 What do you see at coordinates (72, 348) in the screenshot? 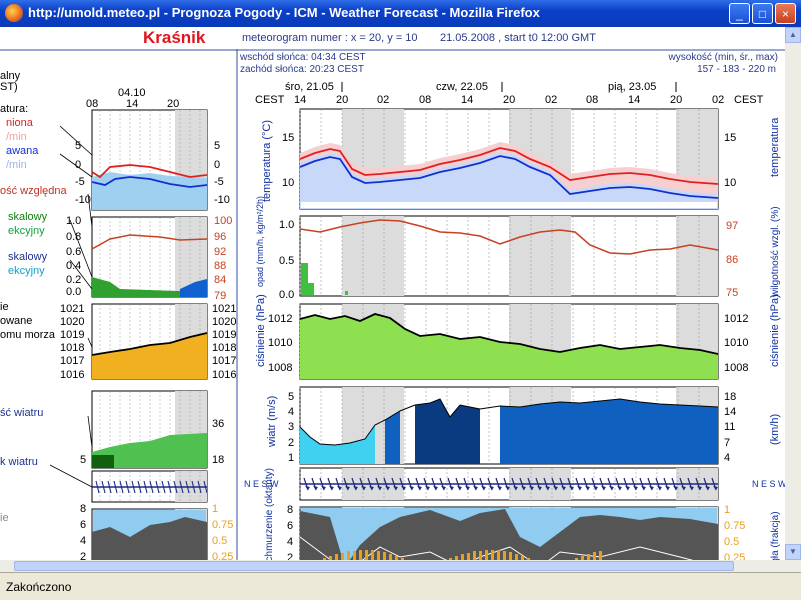
I see `left-pres-tick: 1018` at bounding box center [72, 348].